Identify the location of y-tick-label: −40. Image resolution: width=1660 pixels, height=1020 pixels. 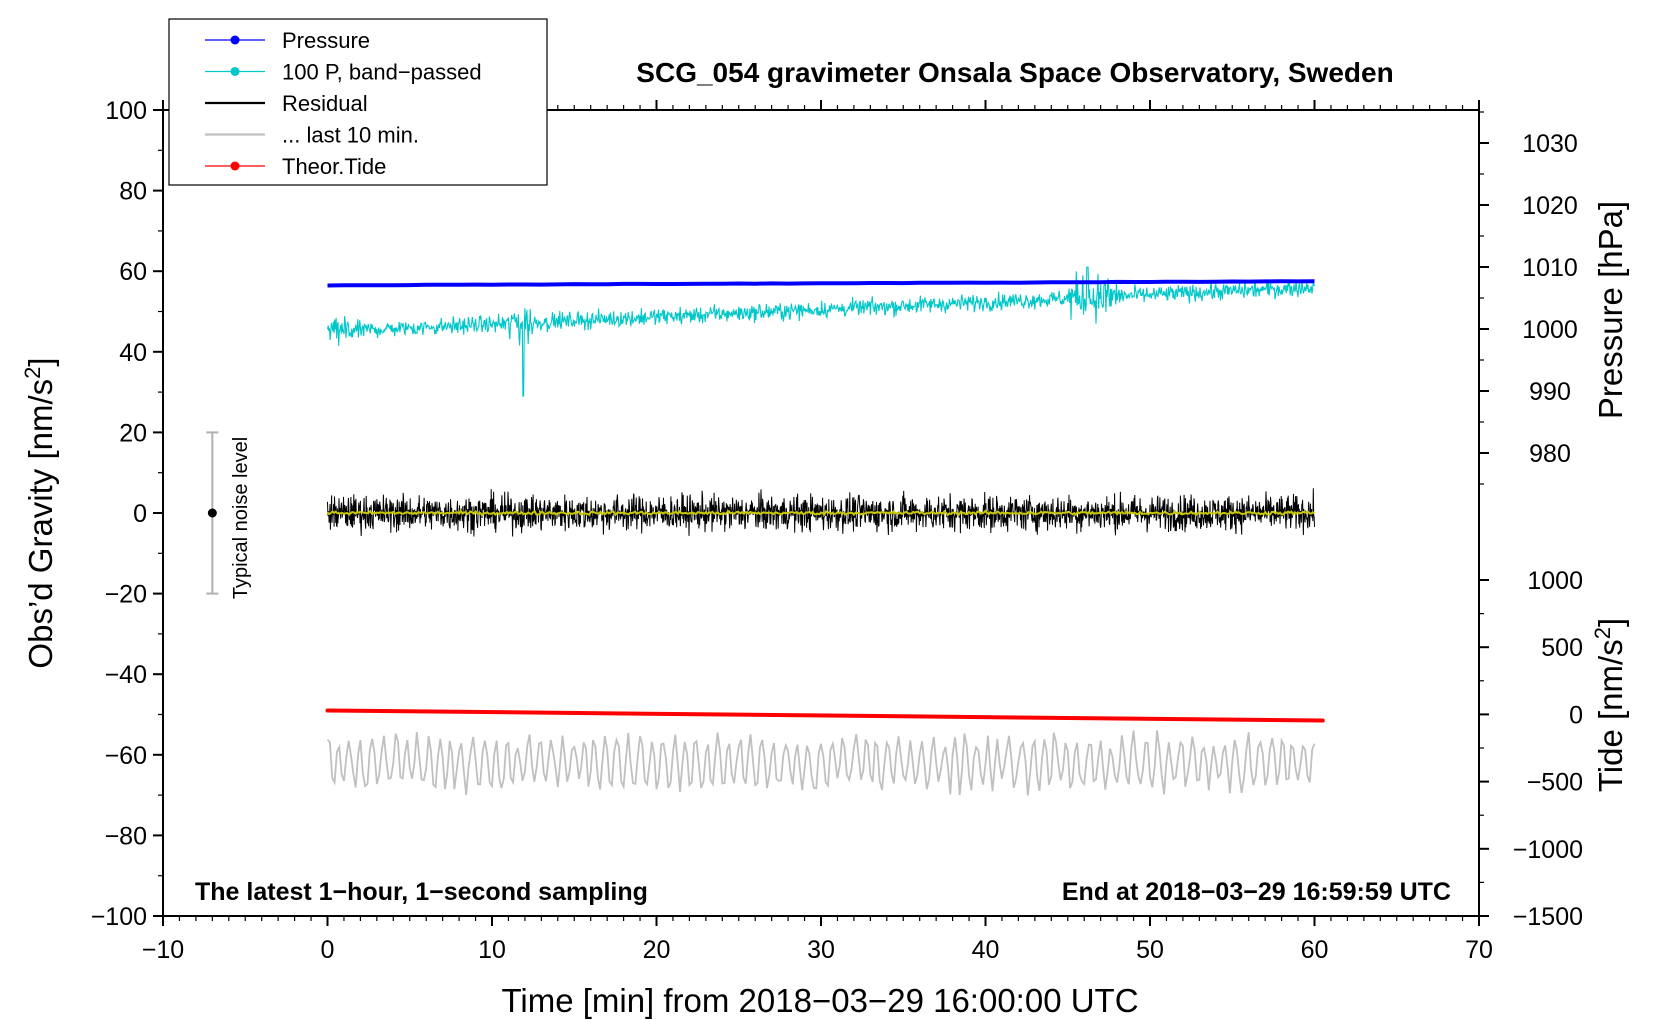
(126, 675).